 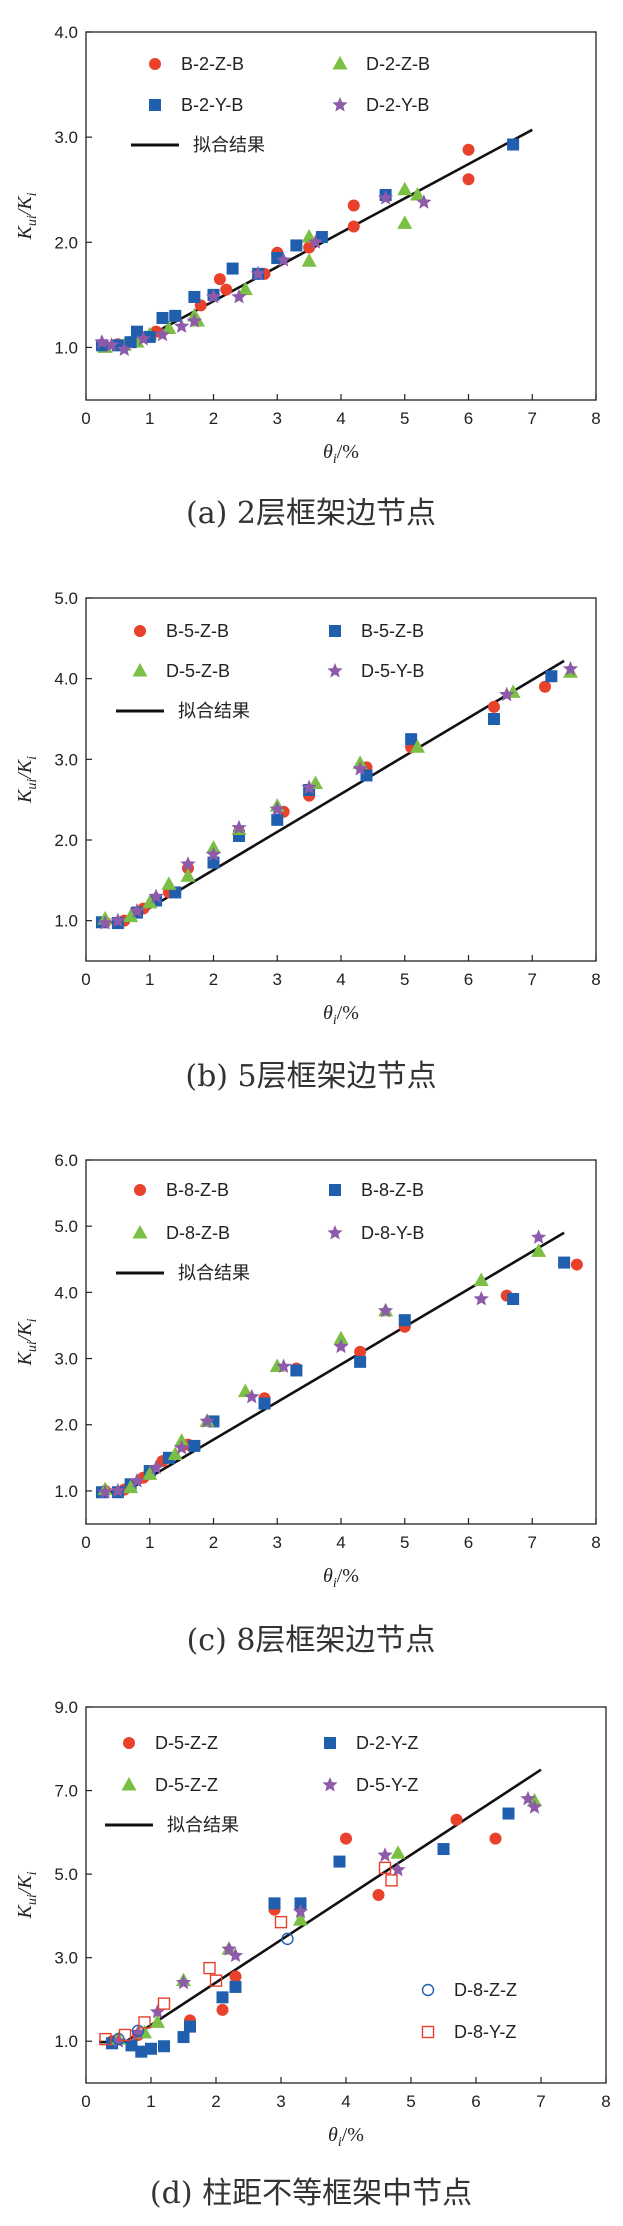 What do you see at coordinates (66, 1292) in the screenshot?
I see `y-tick-label: 4.0` at bounding box center [66, 1292].